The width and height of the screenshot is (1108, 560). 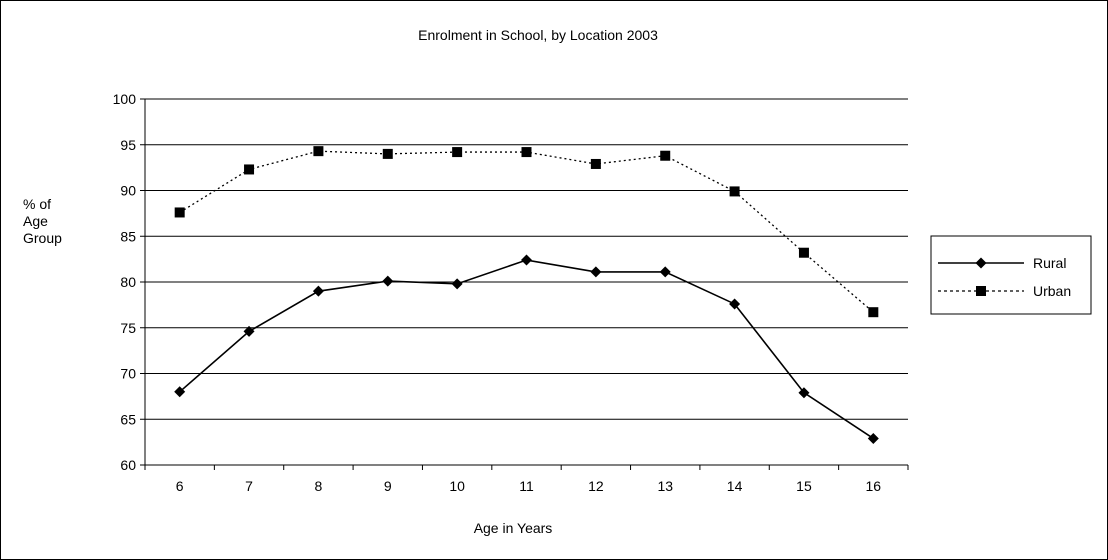 What do you see at coordinates (538, 35) in the screenshot?
I see `chart-title: Enrolment in School, by Location 2003` at bounding box center [538, 35].